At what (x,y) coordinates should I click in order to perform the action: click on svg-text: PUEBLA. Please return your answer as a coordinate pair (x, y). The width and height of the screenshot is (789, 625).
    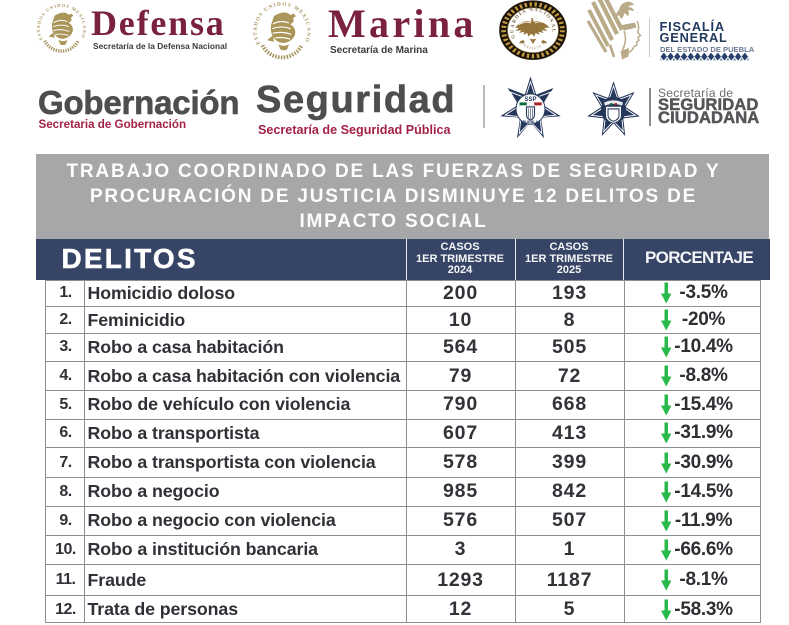
    Looking at the image, I should click on (531, 121).